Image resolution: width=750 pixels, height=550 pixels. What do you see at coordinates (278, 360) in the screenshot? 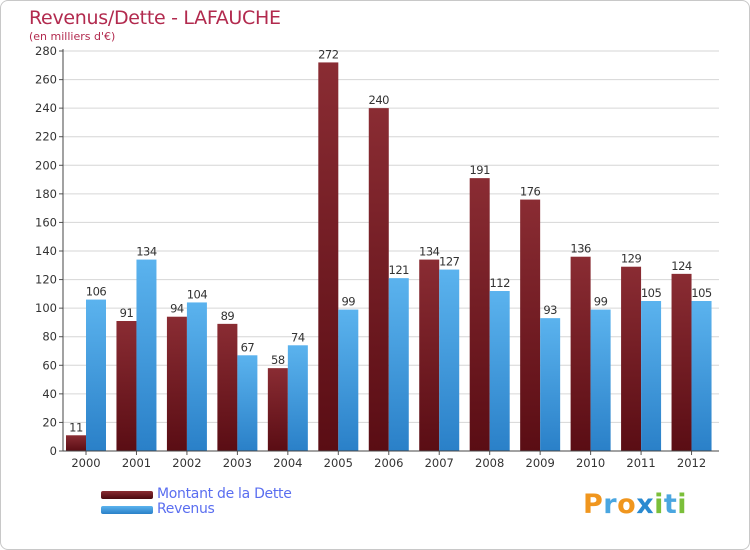
I see `data-label-debt: 58` at bounding box center [278, 360].